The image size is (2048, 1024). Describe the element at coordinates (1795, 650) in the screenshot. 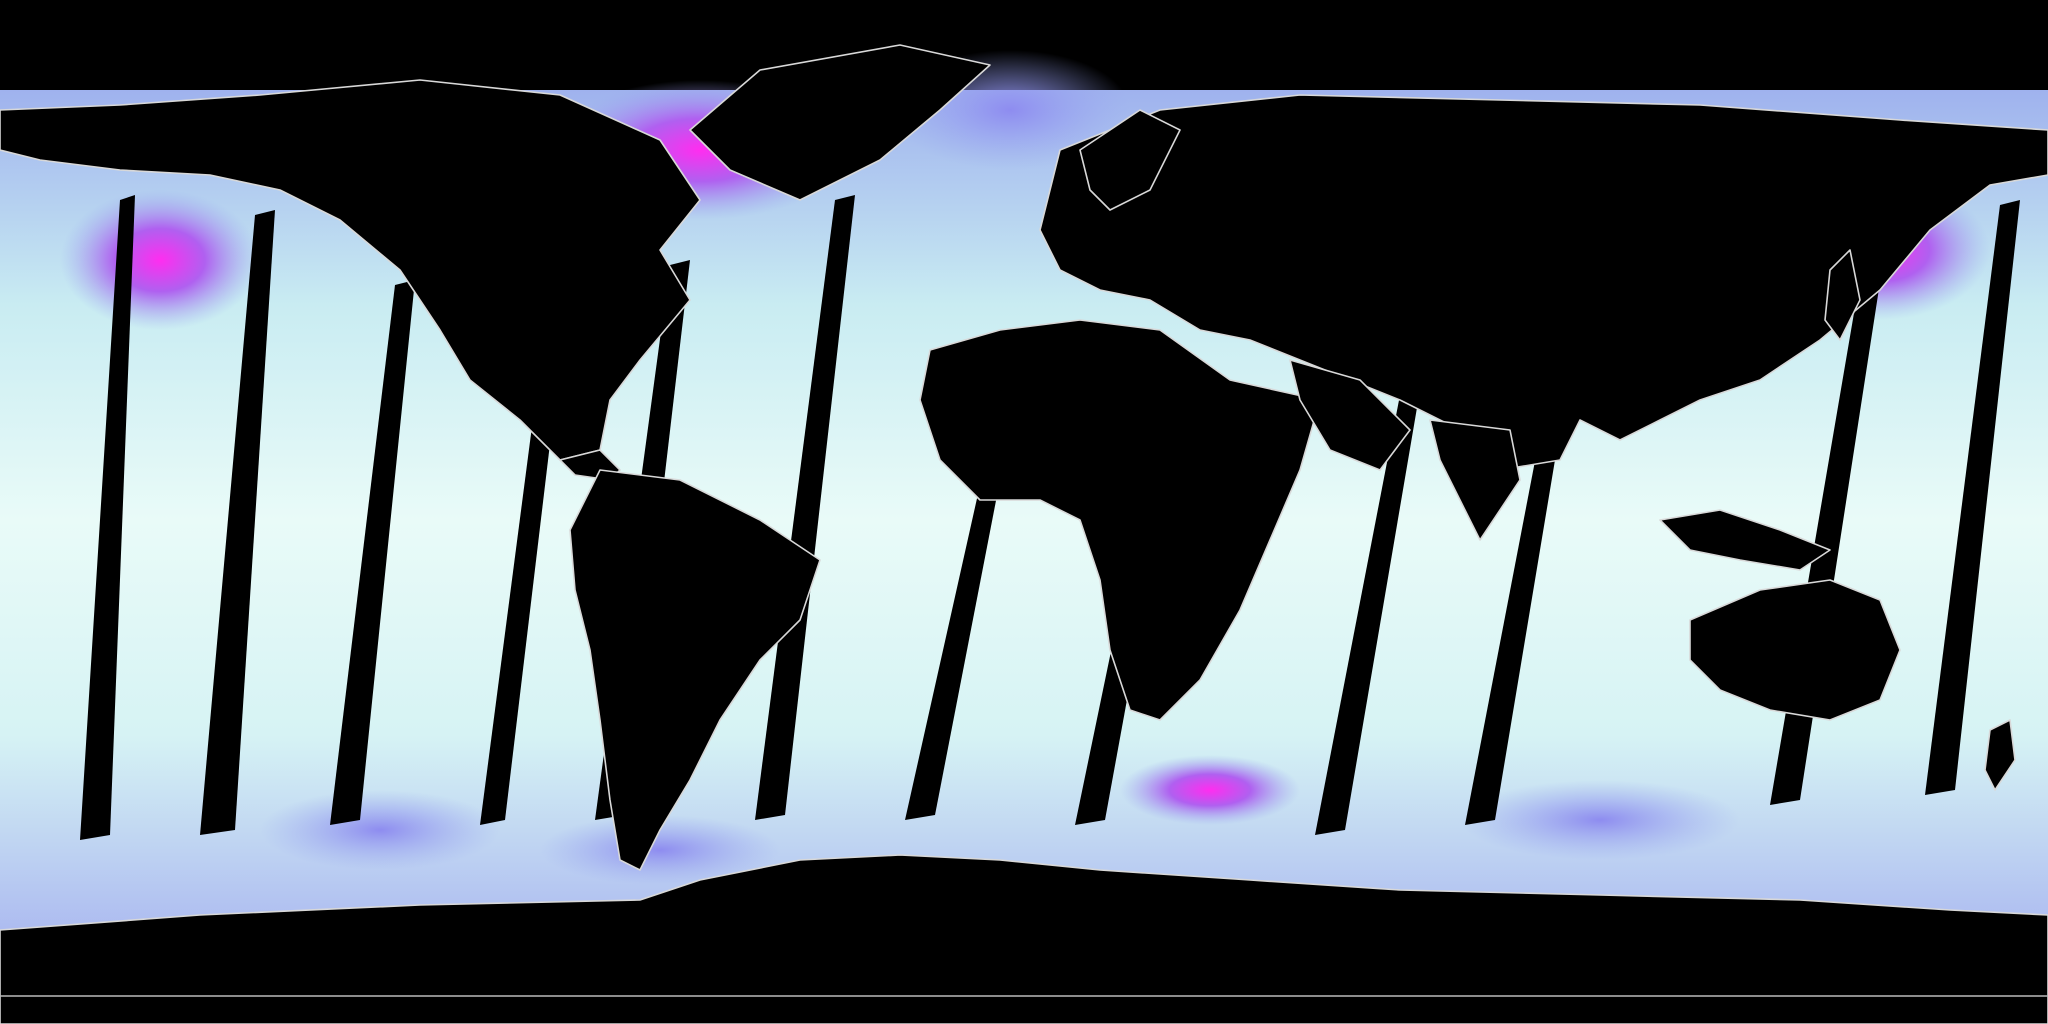

I see `australia` at that location.